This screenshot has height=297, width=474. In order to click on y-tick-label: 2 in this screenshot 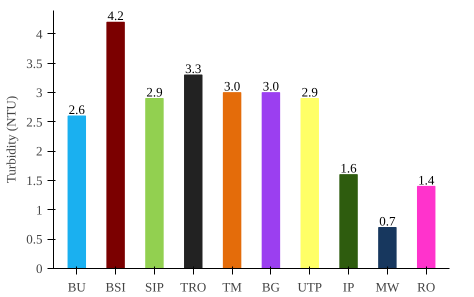, I will do `click(39, 151)`.